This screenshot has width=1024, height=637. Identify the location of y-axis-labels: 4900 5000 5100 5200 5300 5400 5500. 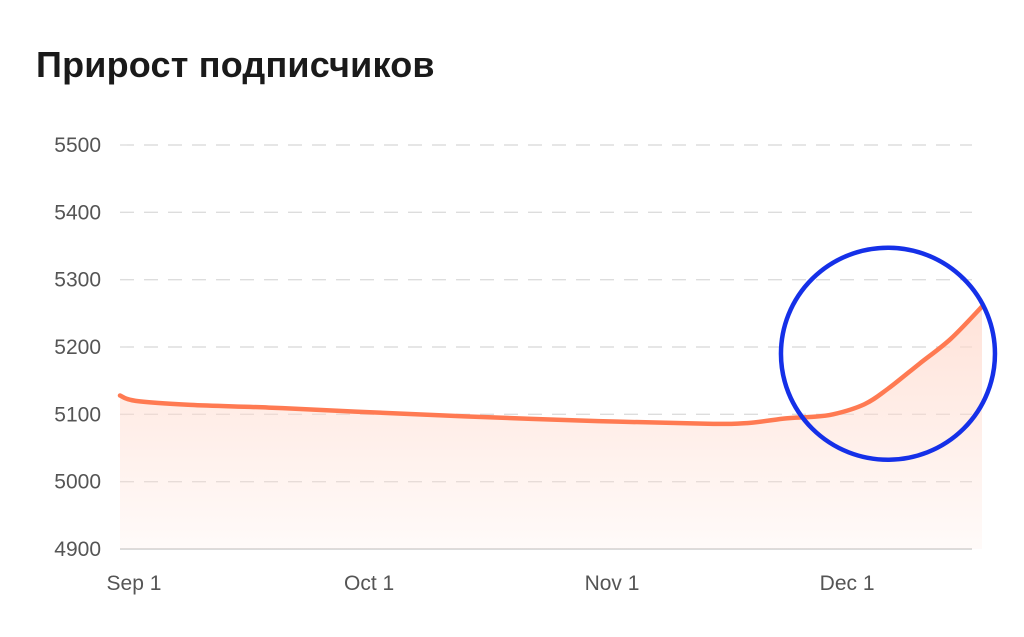
(77, 347).